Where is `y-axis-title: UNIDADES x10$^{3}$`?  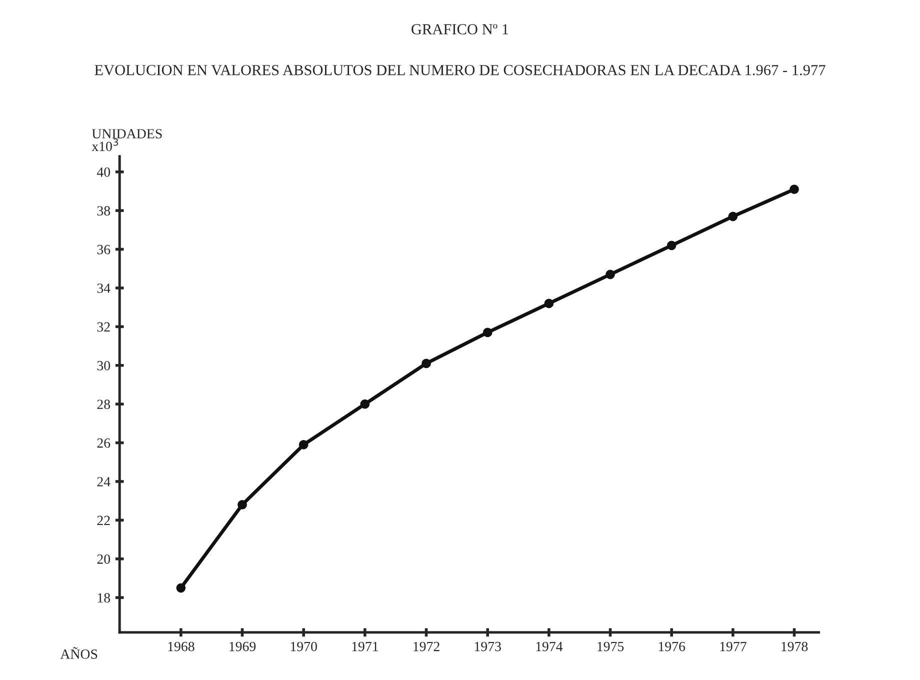 y-axis-title: UNIDADES x10$^{3}$ is located at coordinates (127, 140).